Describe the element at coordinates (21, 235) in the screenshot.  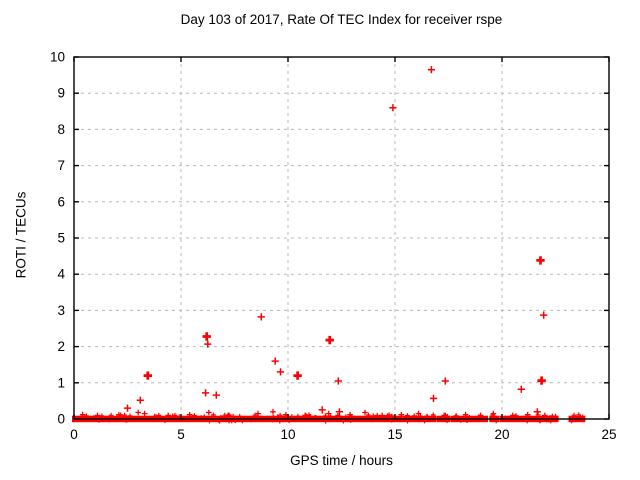
I see `y-axis-label-text: ROTI / TECUs` at that location.